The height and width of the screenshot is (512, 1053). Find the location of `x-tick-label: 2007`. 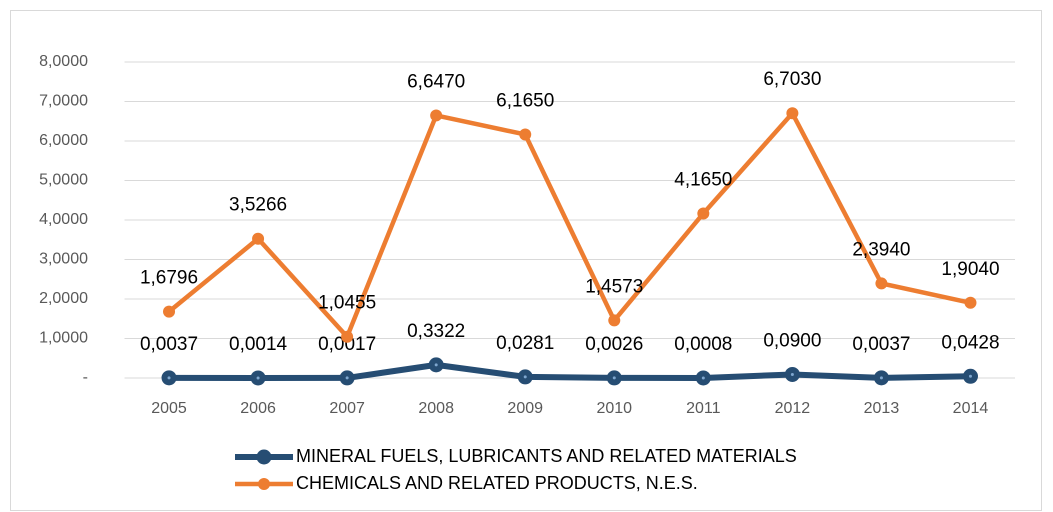

x-tick-label: 2007 is located at coordinates (347, 408).